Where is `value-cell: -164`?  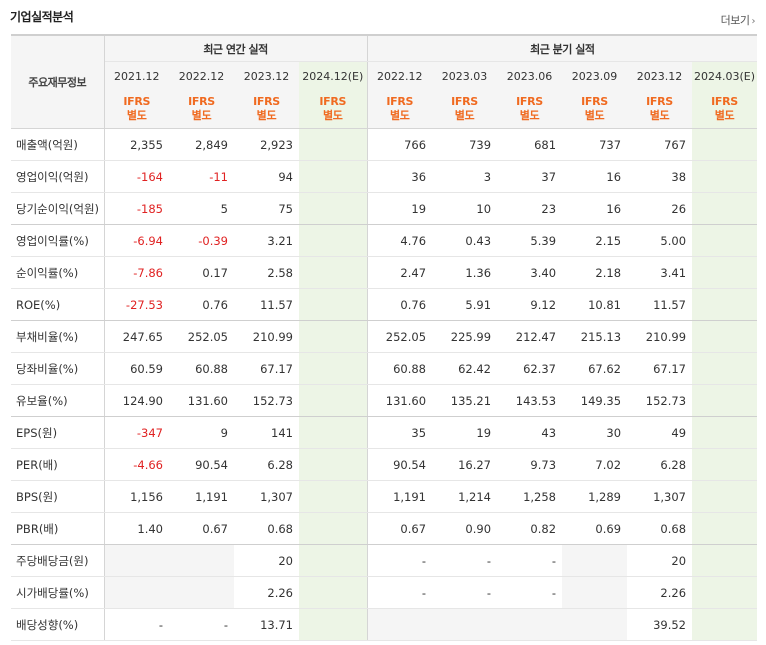
value-cell: -164 is located at coordinates (136, 176).